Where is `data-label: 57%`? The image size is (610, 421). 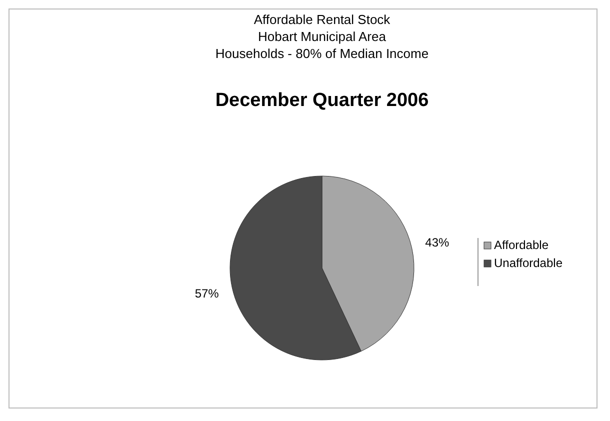 data-label: 57% is located at coordinates (207, 293).